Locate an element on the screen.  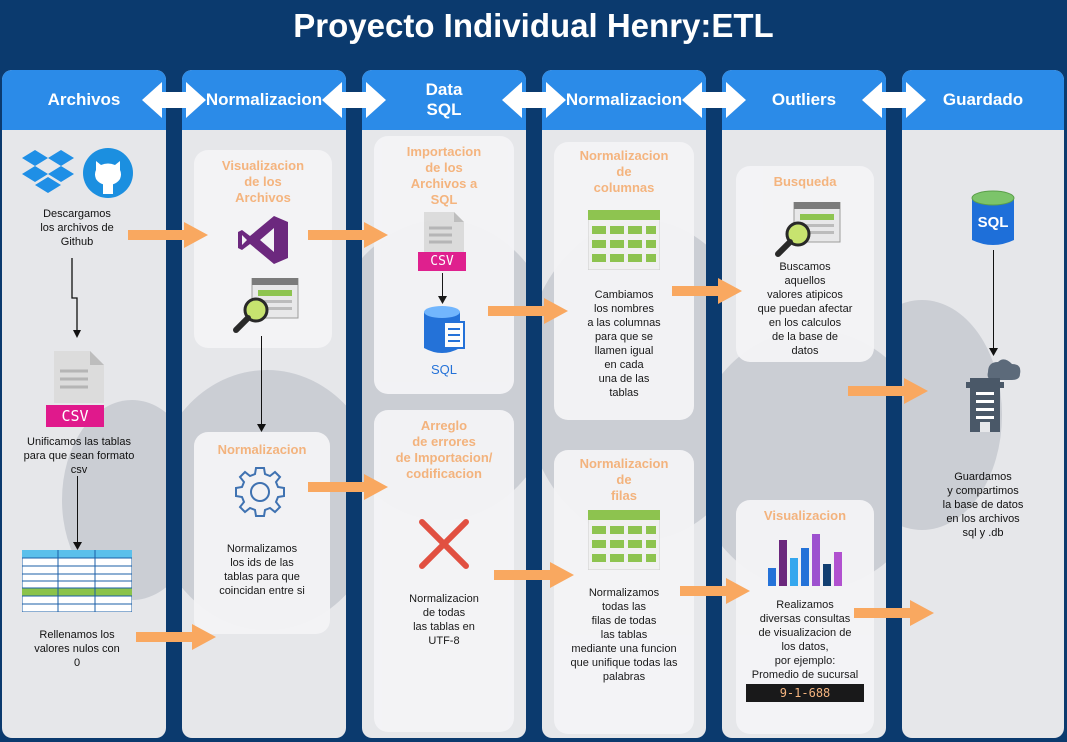
visual-studio-icon is located at coordinates (263, 240).